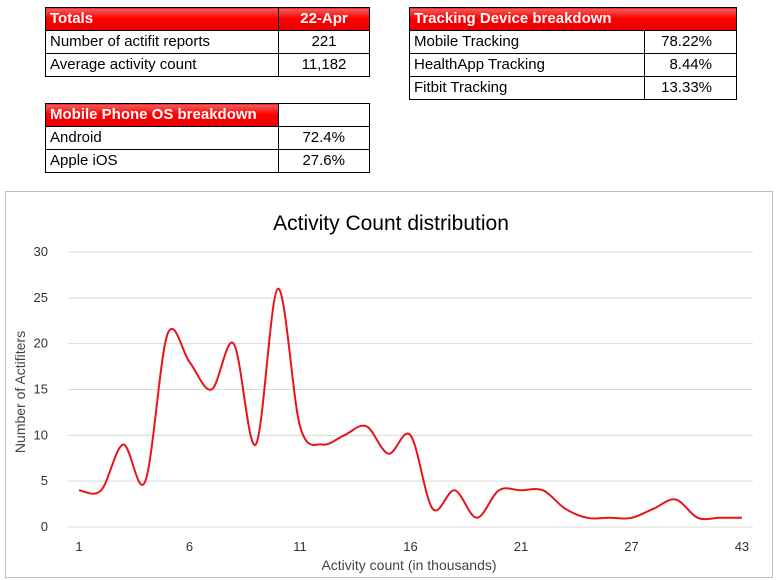  I want to click on os-header-row: Mobile Phone OS breakdown, so click(207, 115).